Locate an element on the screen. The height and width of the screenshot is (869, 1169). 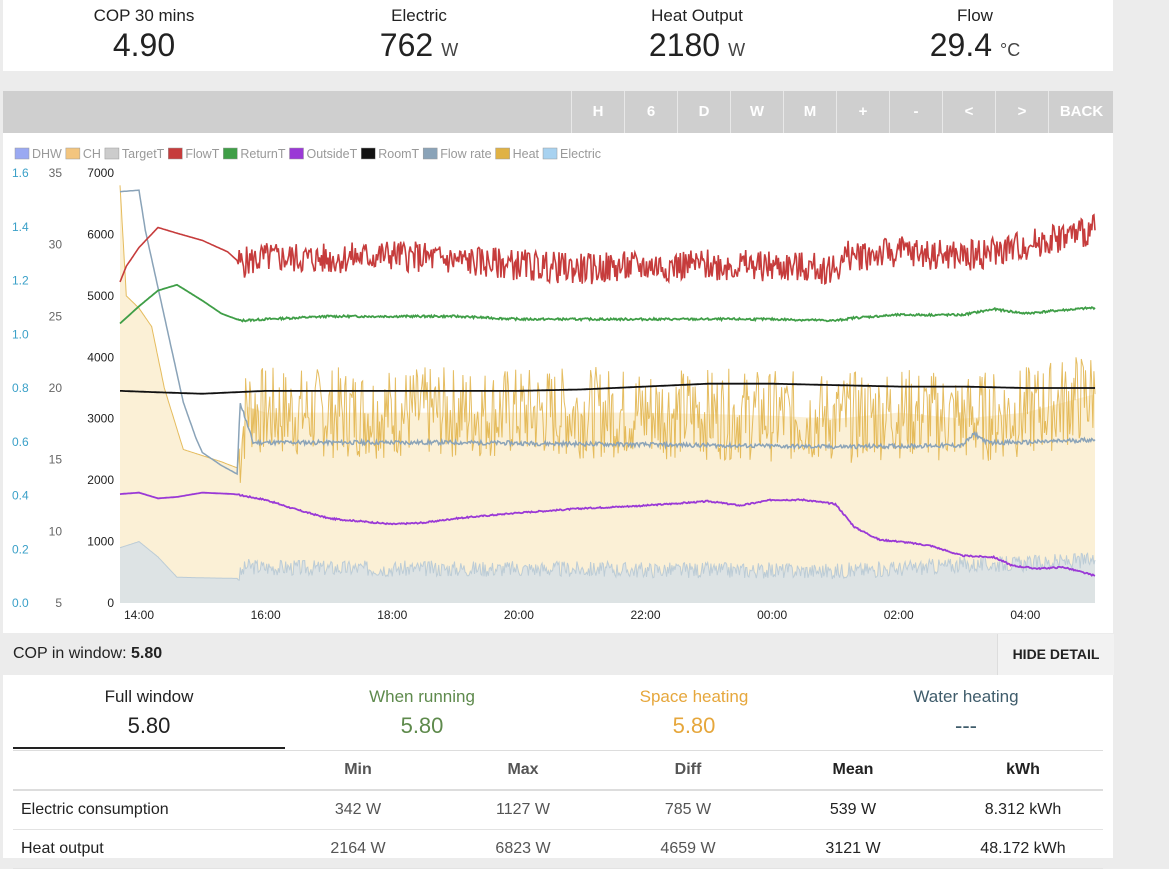
temp-axis-tick: 35 is located at coordinates (56, 173).